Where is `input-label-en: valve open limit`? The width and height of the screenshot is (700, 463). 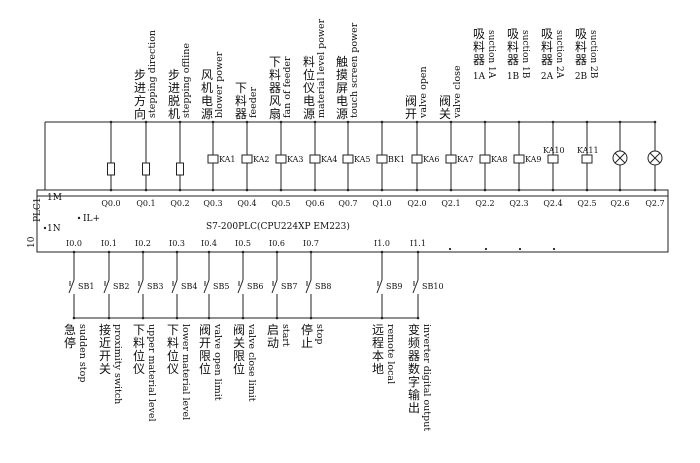 input-label-en: valve open limit is located at coordinates (217, 362).